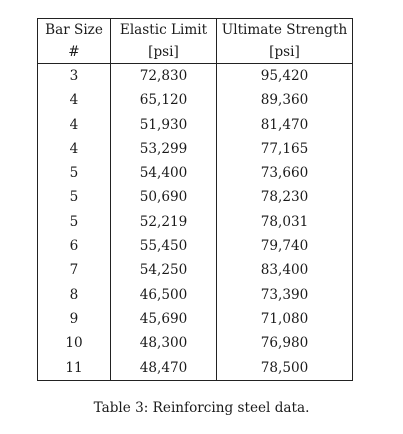 This screenshot has width=403, height=434. Describe the element at coordinates (163, 343) in the screenshot. I see `cell-elastic-limit: 48,300` at that location.